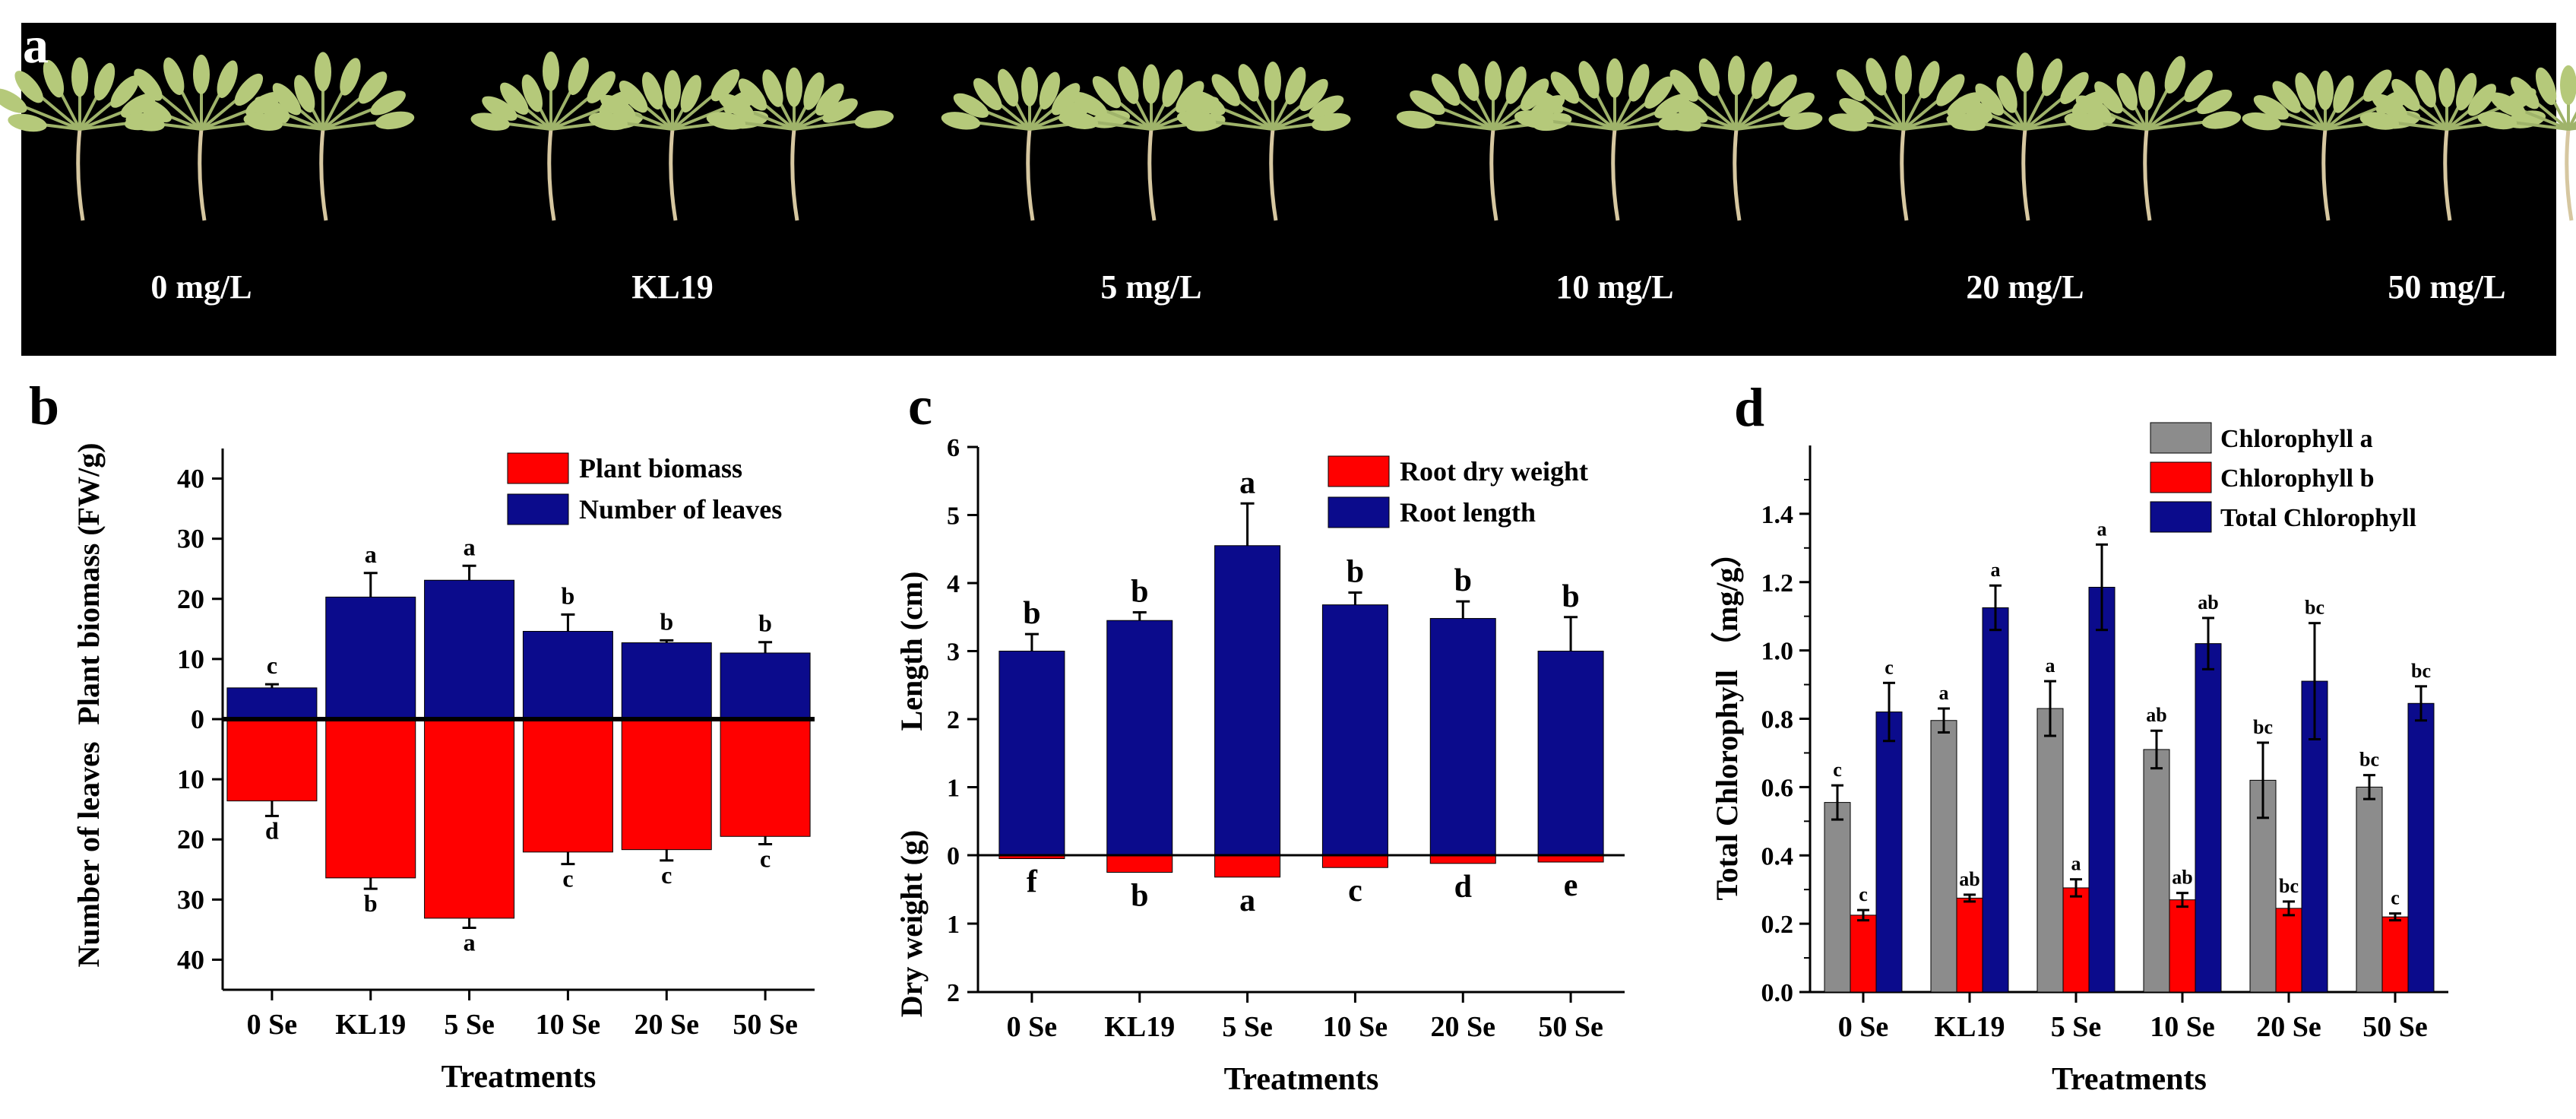 The image size is (2576, 1119). Describe the element at coordinates (1777, 652) in the screenshot. I see `y-tick-label: 1.0` at that location.